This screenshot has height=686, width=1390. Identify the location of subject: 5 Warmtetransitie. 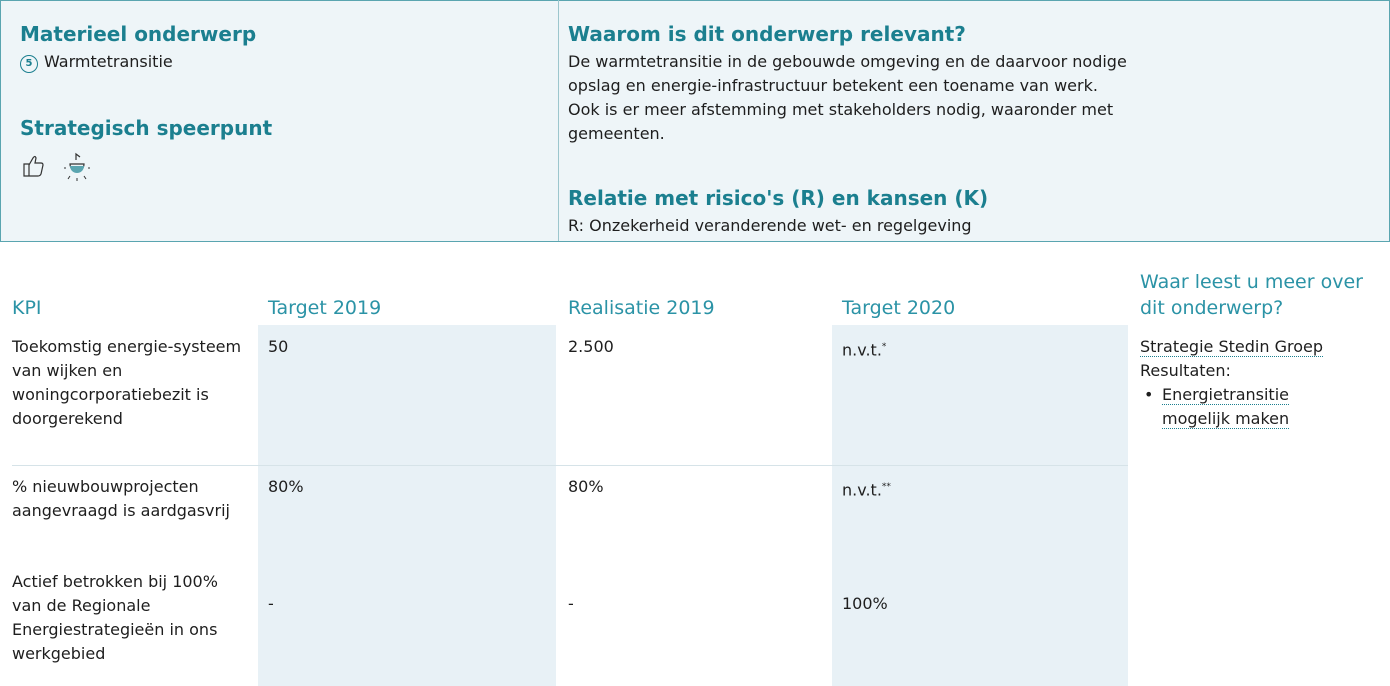
(280, 62).